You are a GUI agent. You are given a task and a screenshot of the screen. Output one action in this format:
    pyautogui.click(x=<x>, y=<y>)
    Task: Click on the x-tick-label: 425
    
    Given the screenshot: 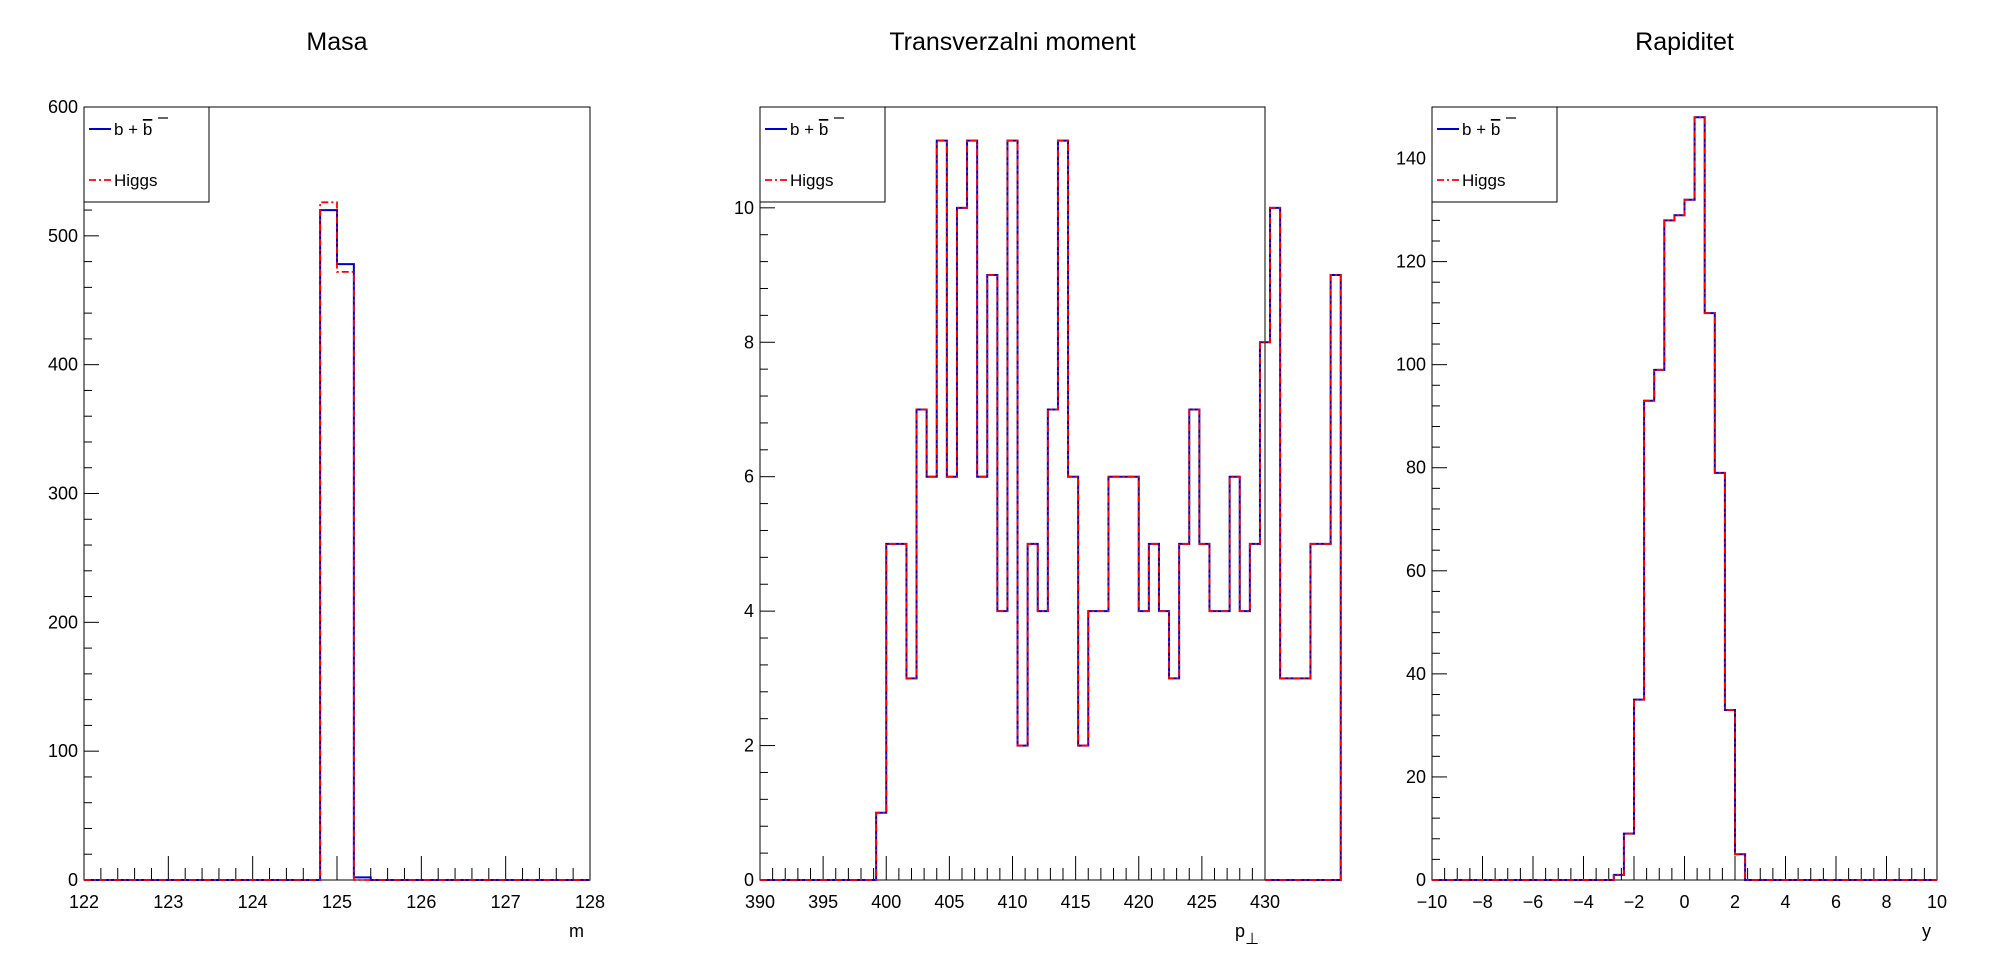 What is the action you would take?
    pyautogui.click(x=1202, y=902)
    